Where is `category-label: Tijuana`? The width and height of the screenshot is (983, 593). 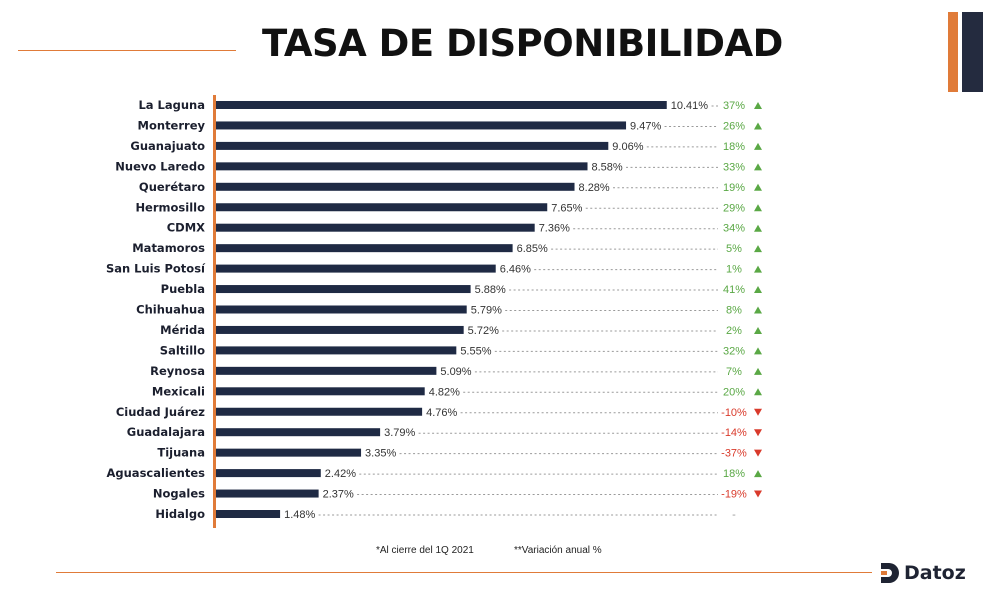
category-label: Tijuana is located at coordinates (181, 453).